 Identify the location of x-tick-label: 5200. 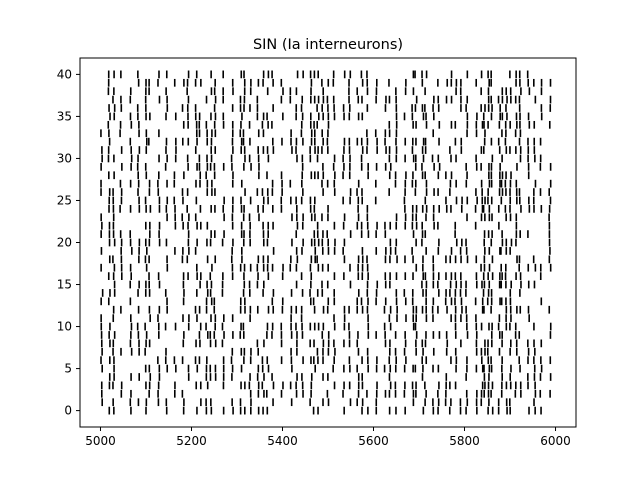
(191, 441).